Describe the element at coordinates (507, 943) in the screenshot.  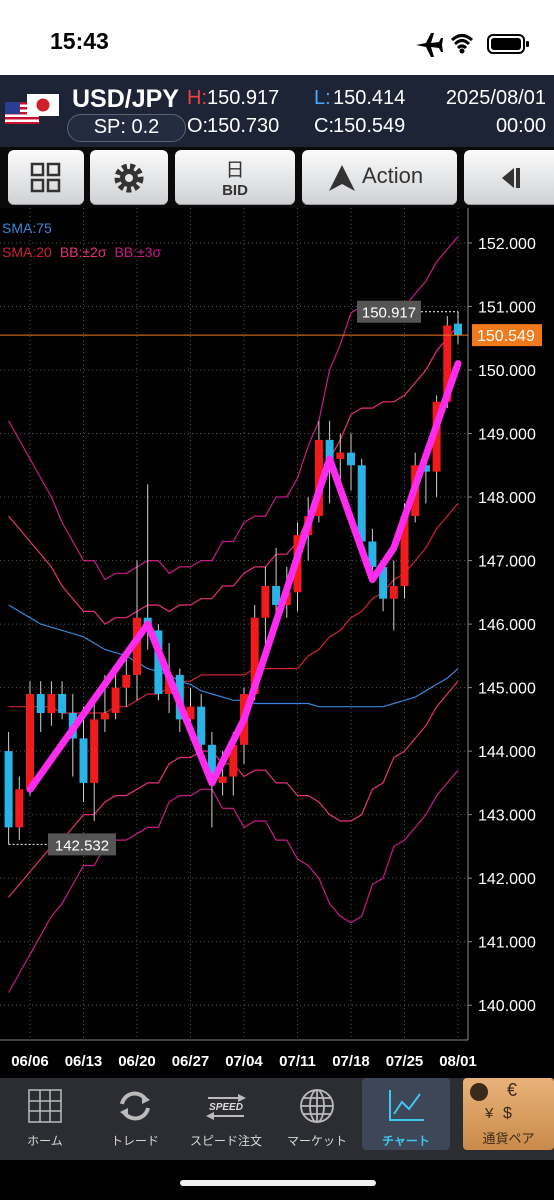
I see `y-tick-label: 141.000` at that location.